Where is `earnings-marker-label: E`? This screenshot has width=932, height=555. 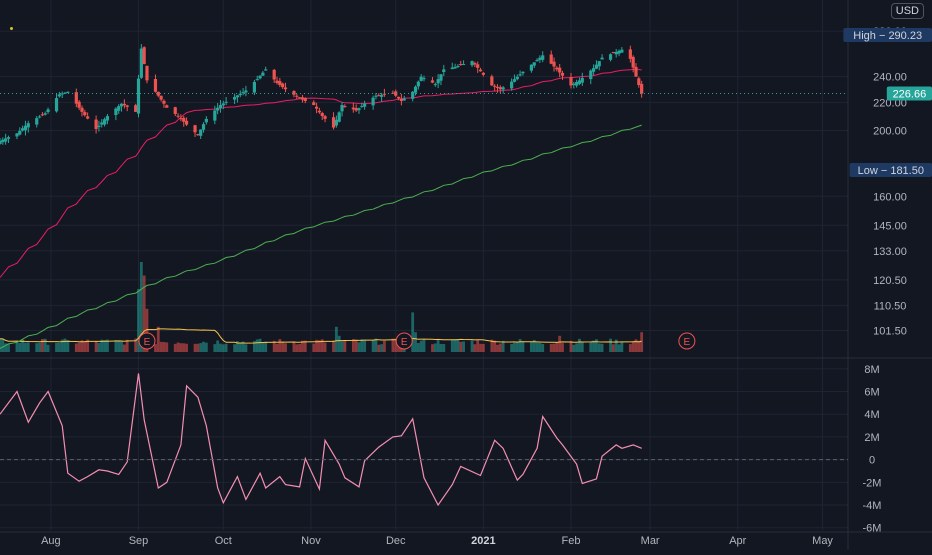
earnings-marker-label: E is located at coordinates (687, 342).